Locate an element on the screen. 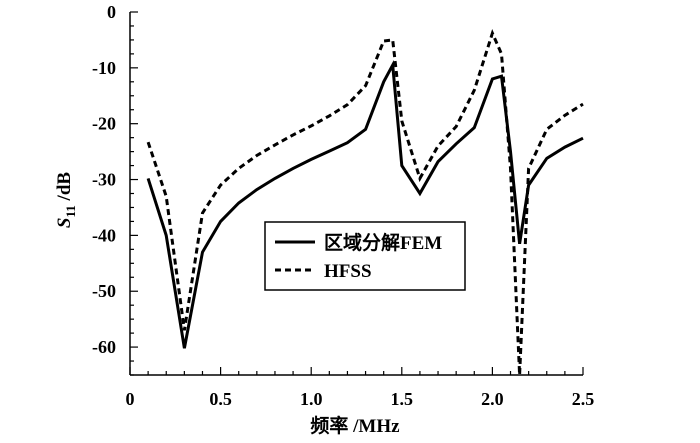 The image size is (700, 443). y-tick-label: 0 is located at coordinates (111, 12).